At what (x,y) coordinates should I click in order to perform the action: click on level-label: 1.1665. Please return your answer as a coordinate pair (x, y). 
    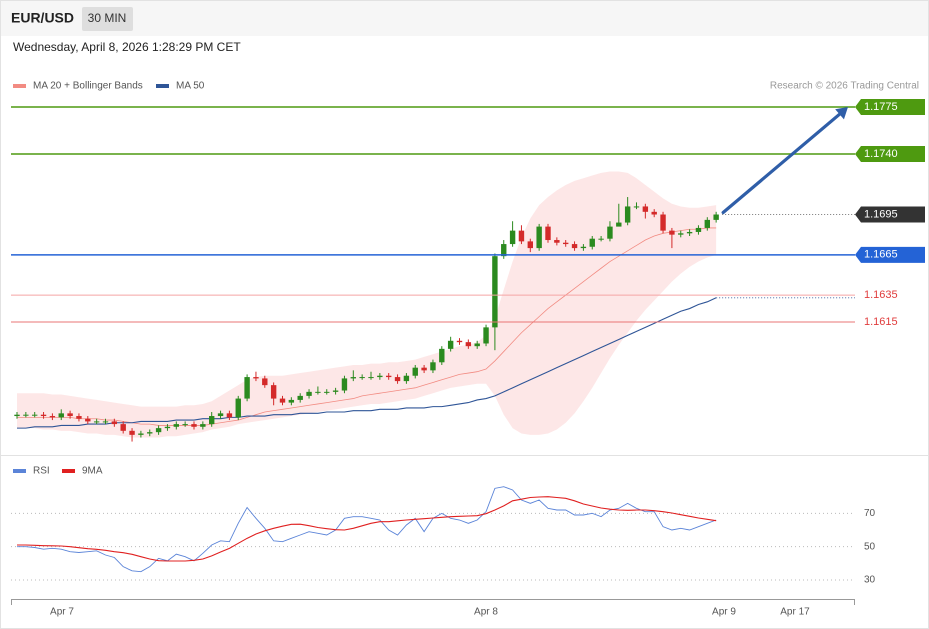
    Looking at the image, I should click on (881, 255).